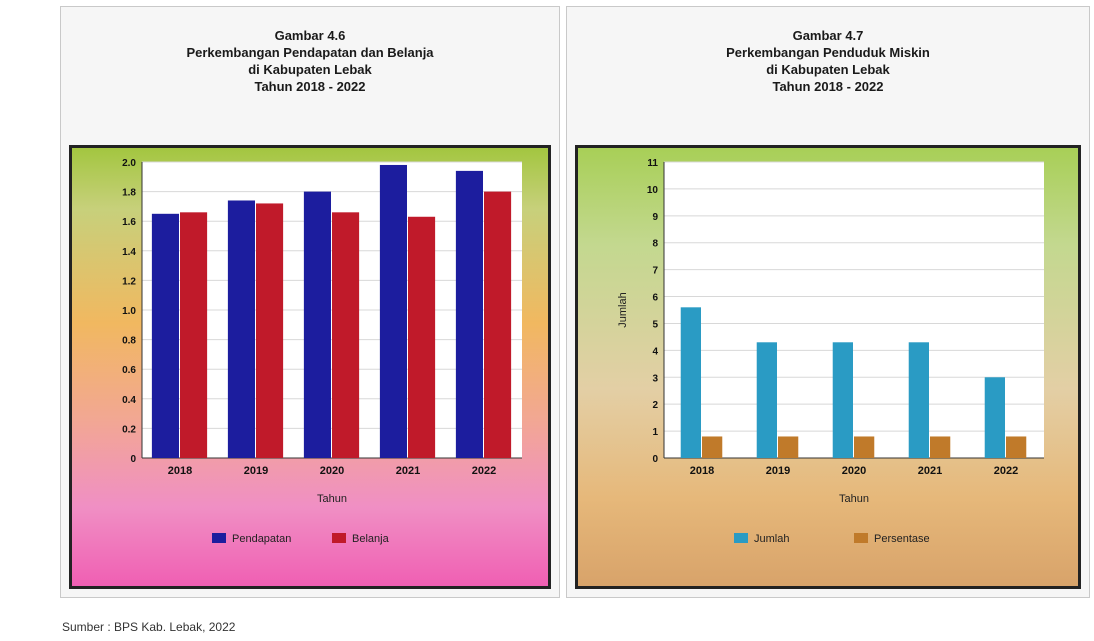  Describe the element at coordinates (129, 193) in the screenshot. I see `y-tick-label: 1.8` at that location.